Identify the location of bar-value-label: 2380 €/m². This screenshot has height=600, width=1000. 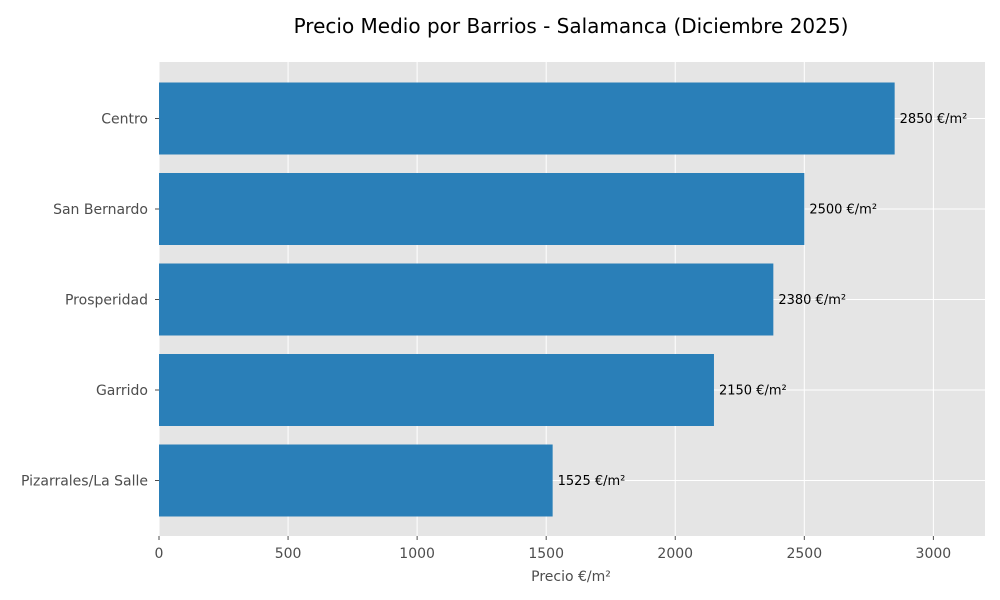
(812, 300).